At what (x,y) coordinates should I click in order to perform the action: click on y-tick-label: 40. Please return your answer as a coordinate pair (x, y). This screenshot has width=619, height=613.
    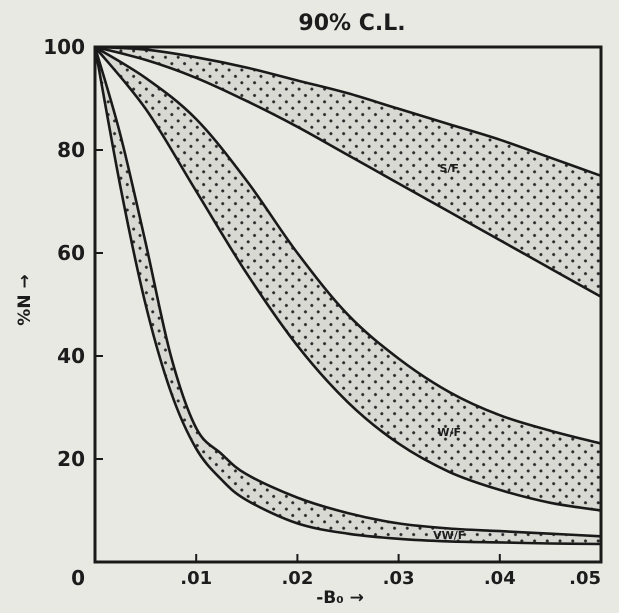
    Looking at the image, I should click on (71, 356).